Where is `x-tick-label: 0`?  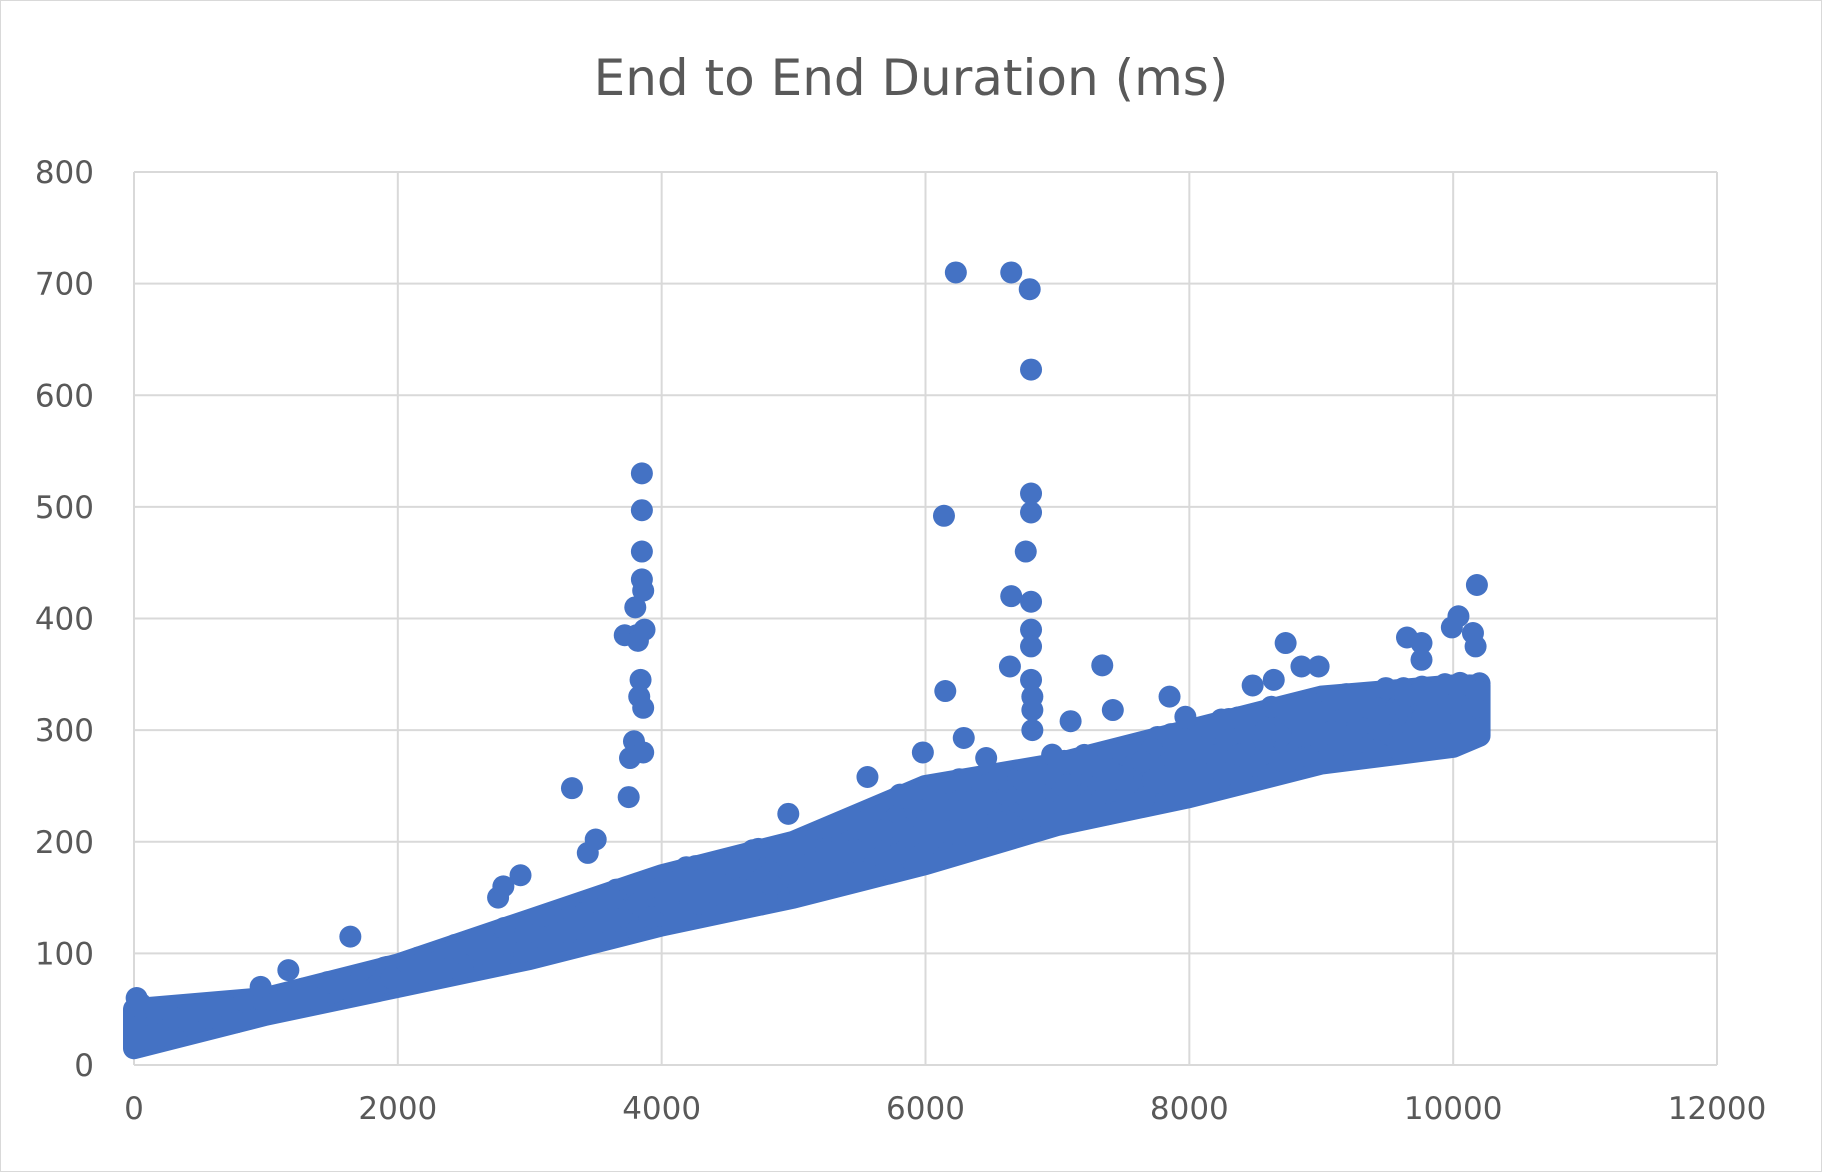 x-tick-label: 0 is located at coordinates (134, 1109).